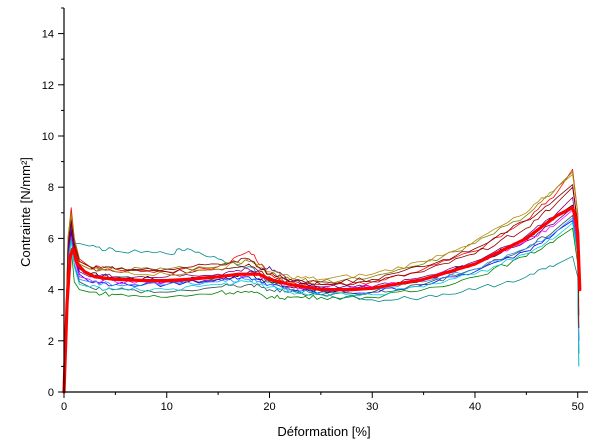  I want to click on y-axis-title: Contrainte [N/mm²], so click(25, 212).